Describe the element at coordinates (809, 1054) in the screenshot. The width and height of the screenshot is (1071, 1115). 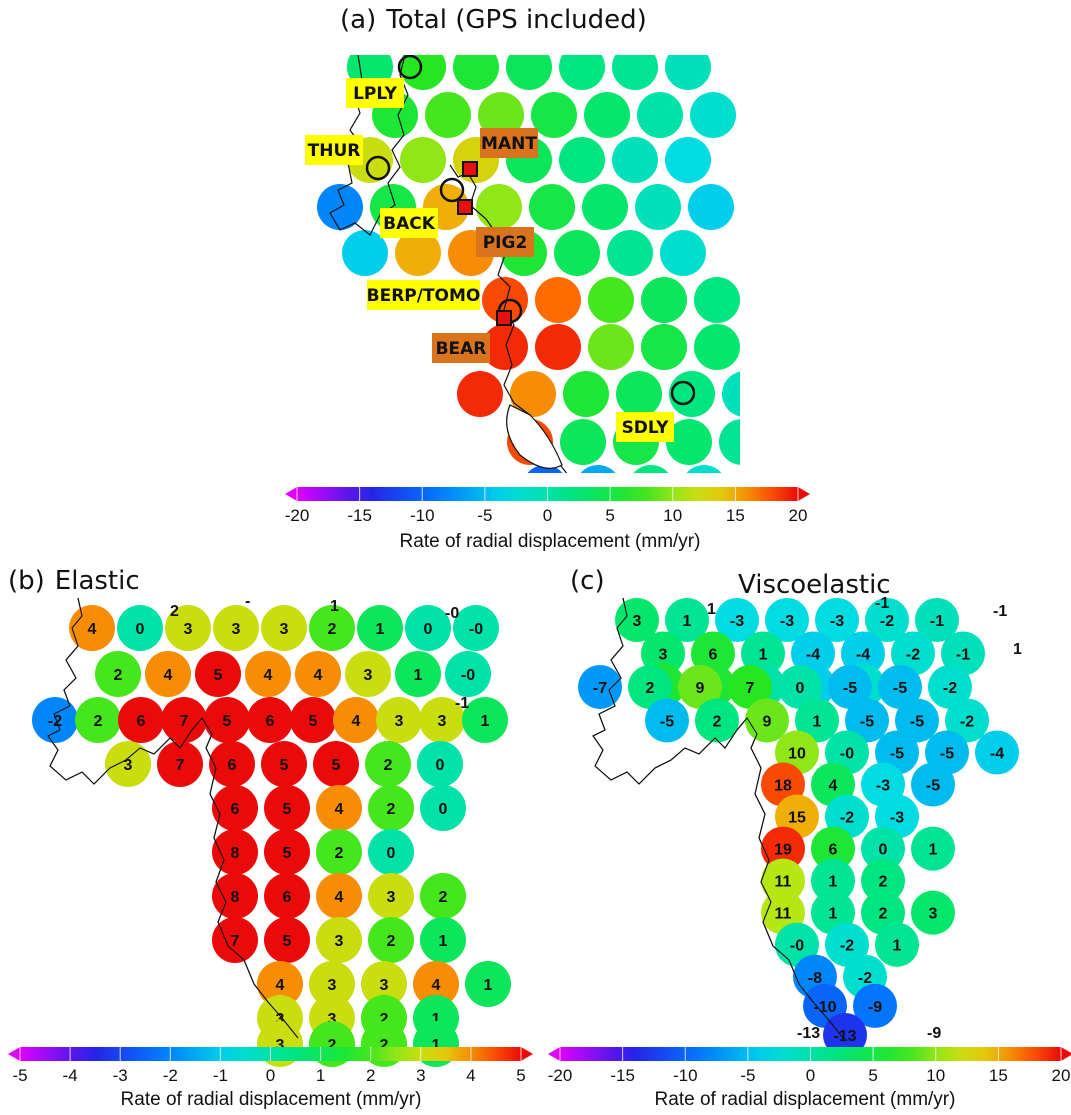
I see `colorbar-c` at that location.